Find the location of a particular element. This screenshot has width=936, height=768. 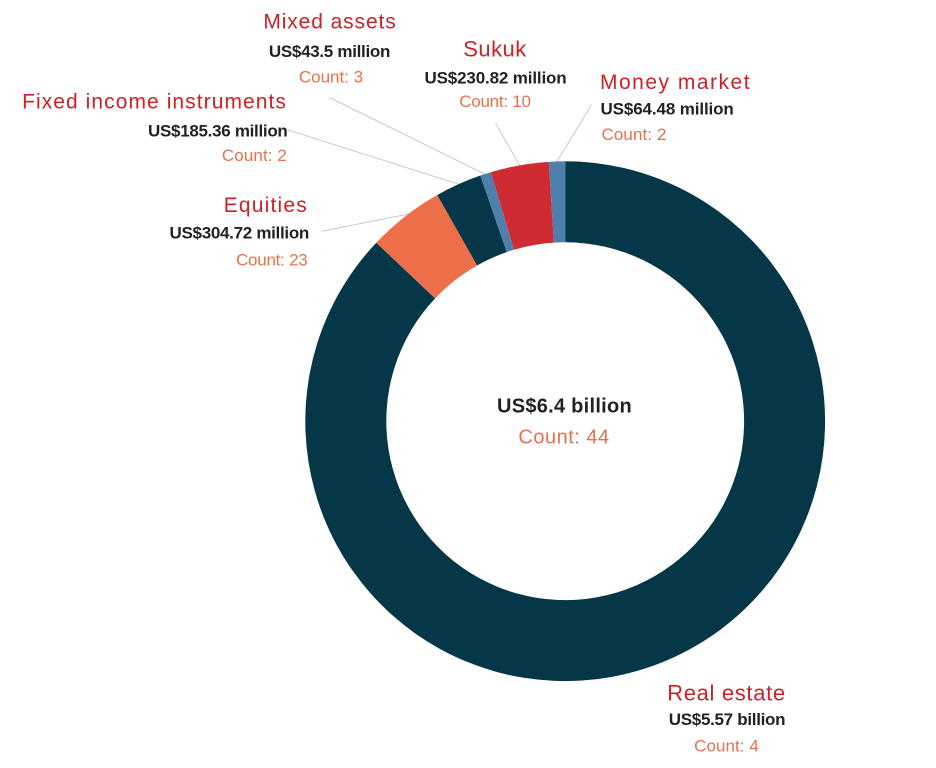

svg-text: Count: 44 is located at coordinates (563, 438).